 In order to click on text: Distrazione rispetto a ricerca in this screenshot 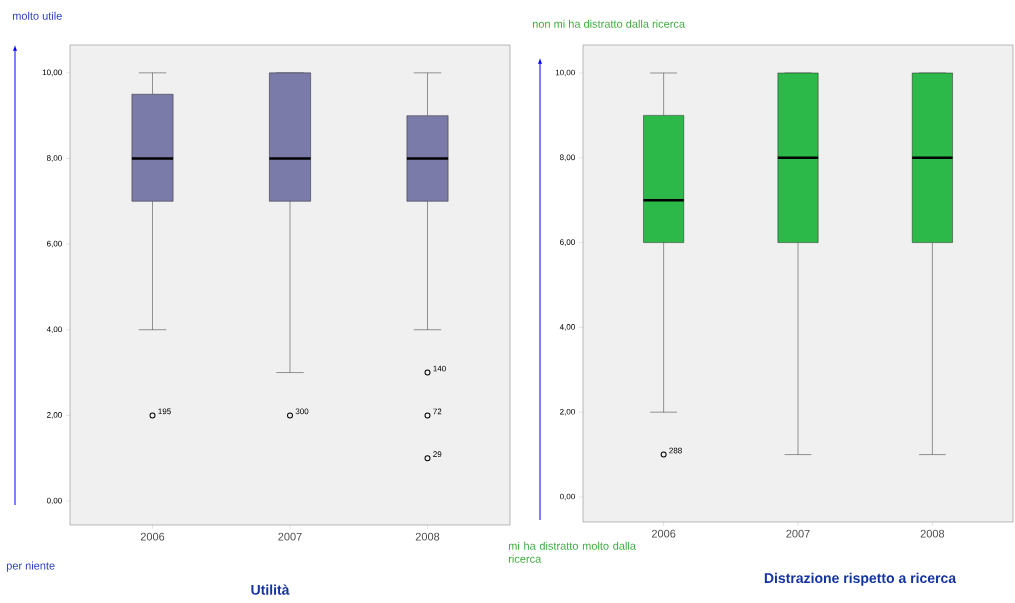, I will do `click(860, 579)`.